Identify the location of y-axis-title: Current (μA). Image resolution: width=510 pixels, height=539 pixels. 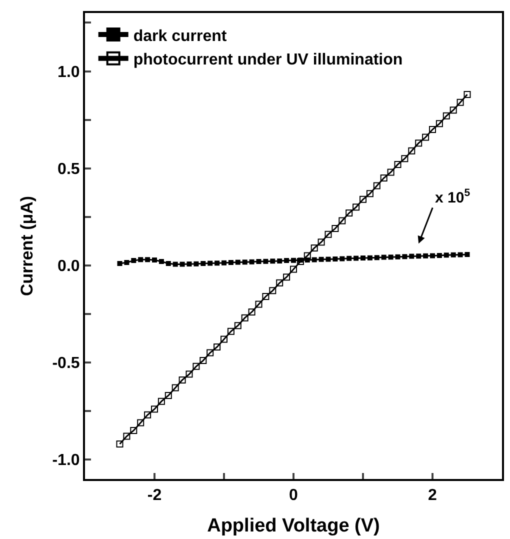
(26, 246).